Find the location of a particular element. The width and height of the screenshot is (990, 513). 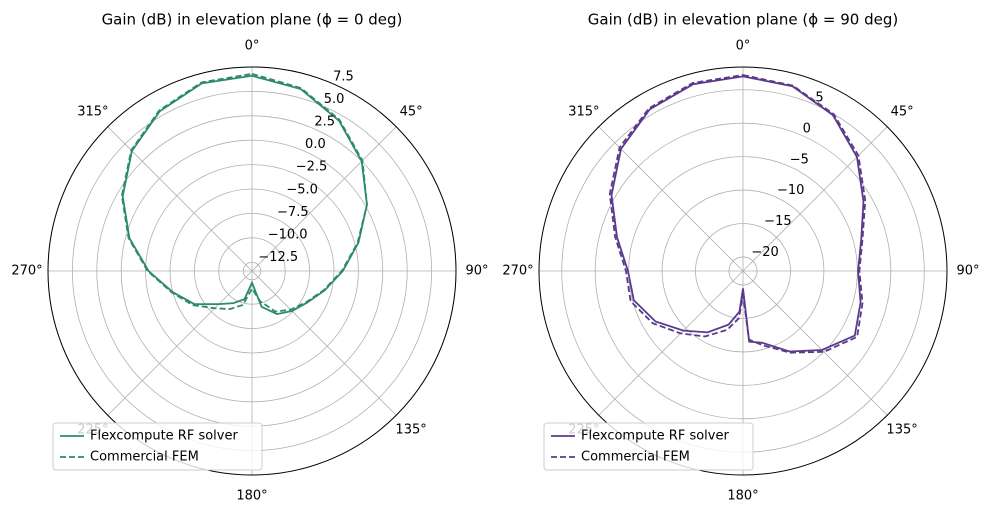

r-tick-label: −20 is located at coordinates (764, 252).